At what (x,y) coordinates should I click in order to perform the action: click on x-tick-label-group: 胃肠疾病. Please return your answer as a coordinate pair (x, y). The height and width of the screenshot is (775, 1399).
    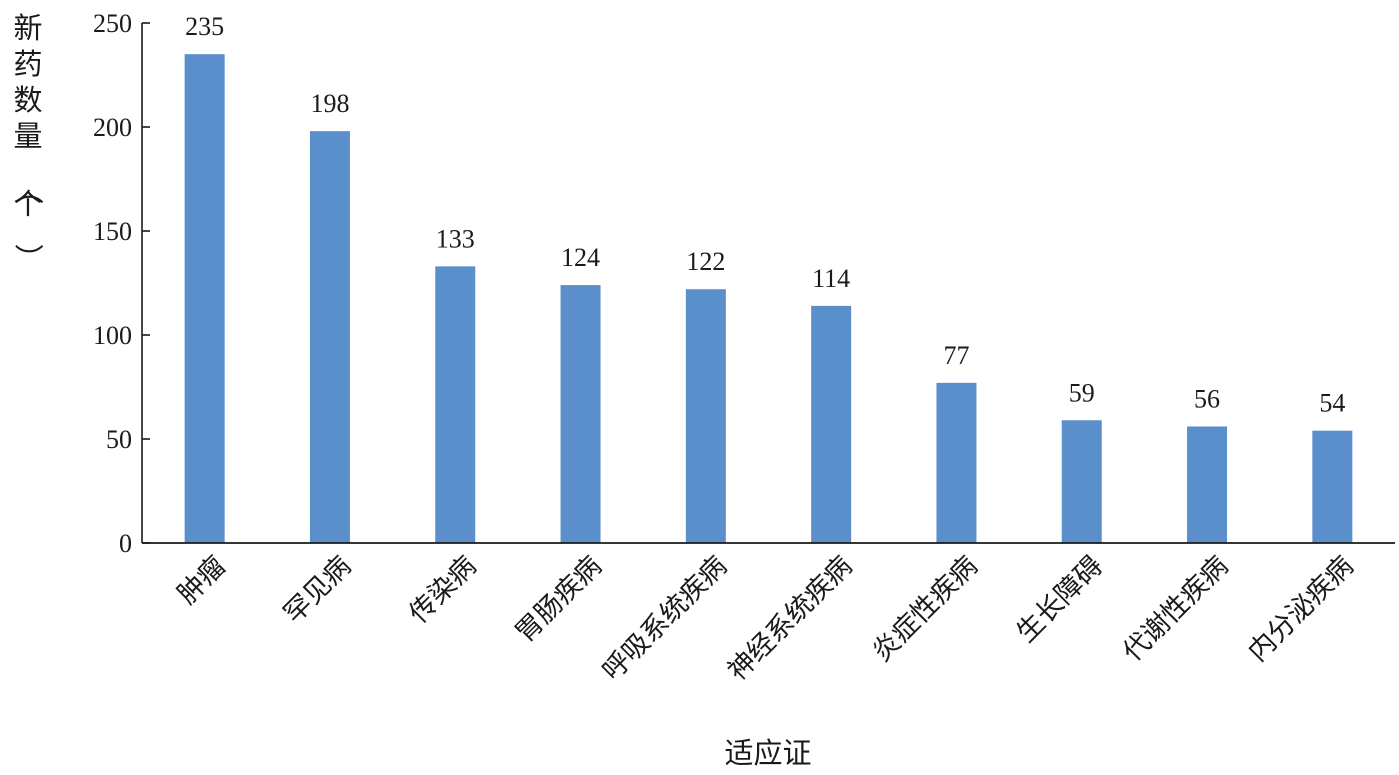
    Looking at the image, I should click on (559, 599).